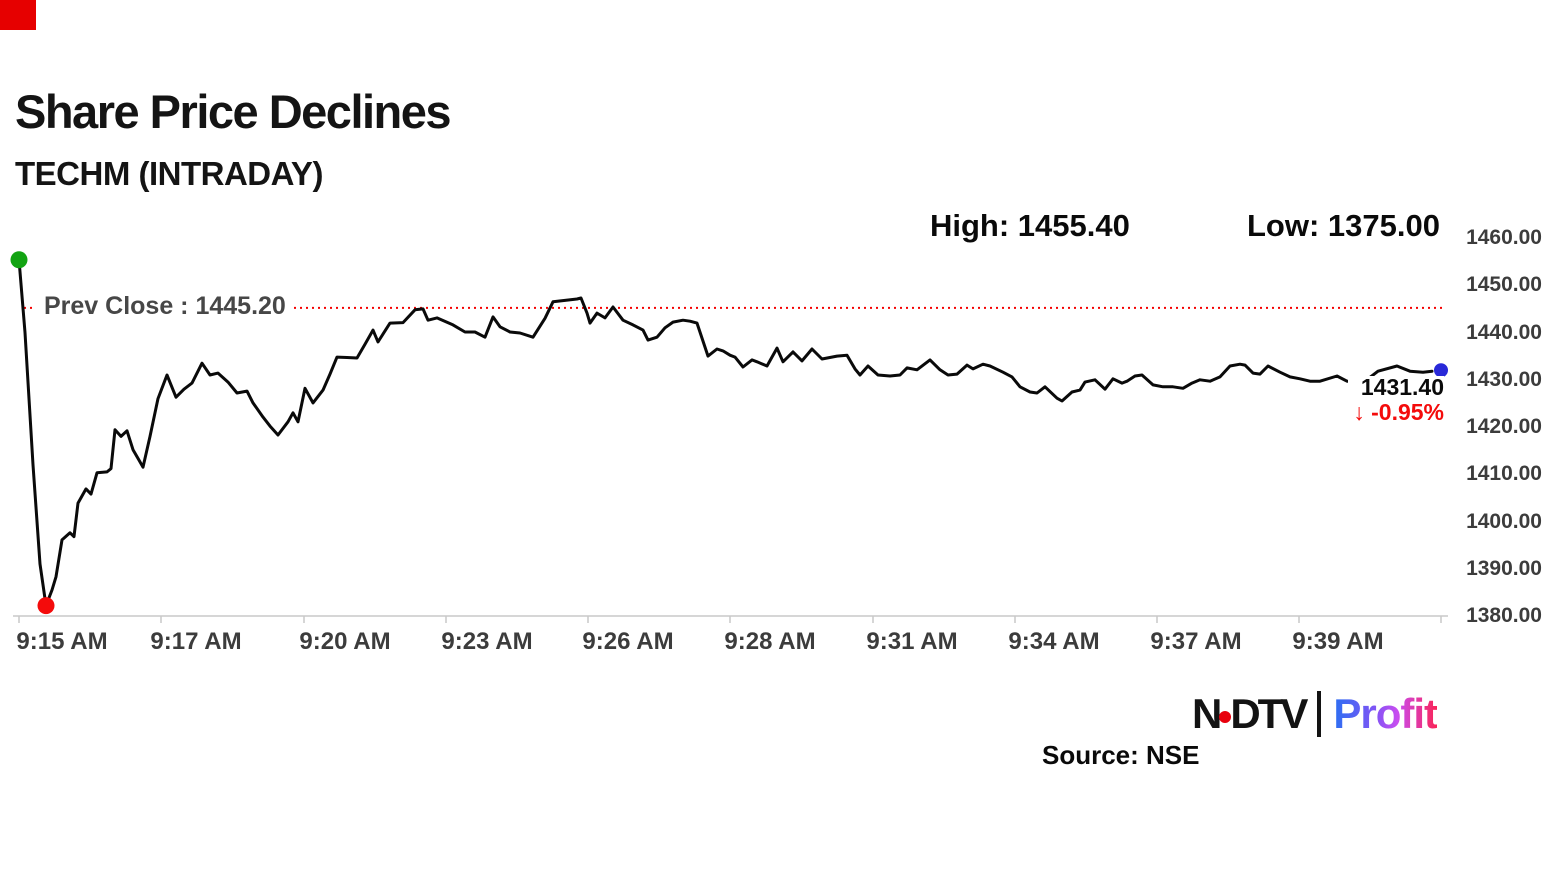 The height and width of the screenshot is (874, 1555). Describe the element at coordinates (233, 111) in the screenshot. I see `page-title: Share Price Declines` at that location.